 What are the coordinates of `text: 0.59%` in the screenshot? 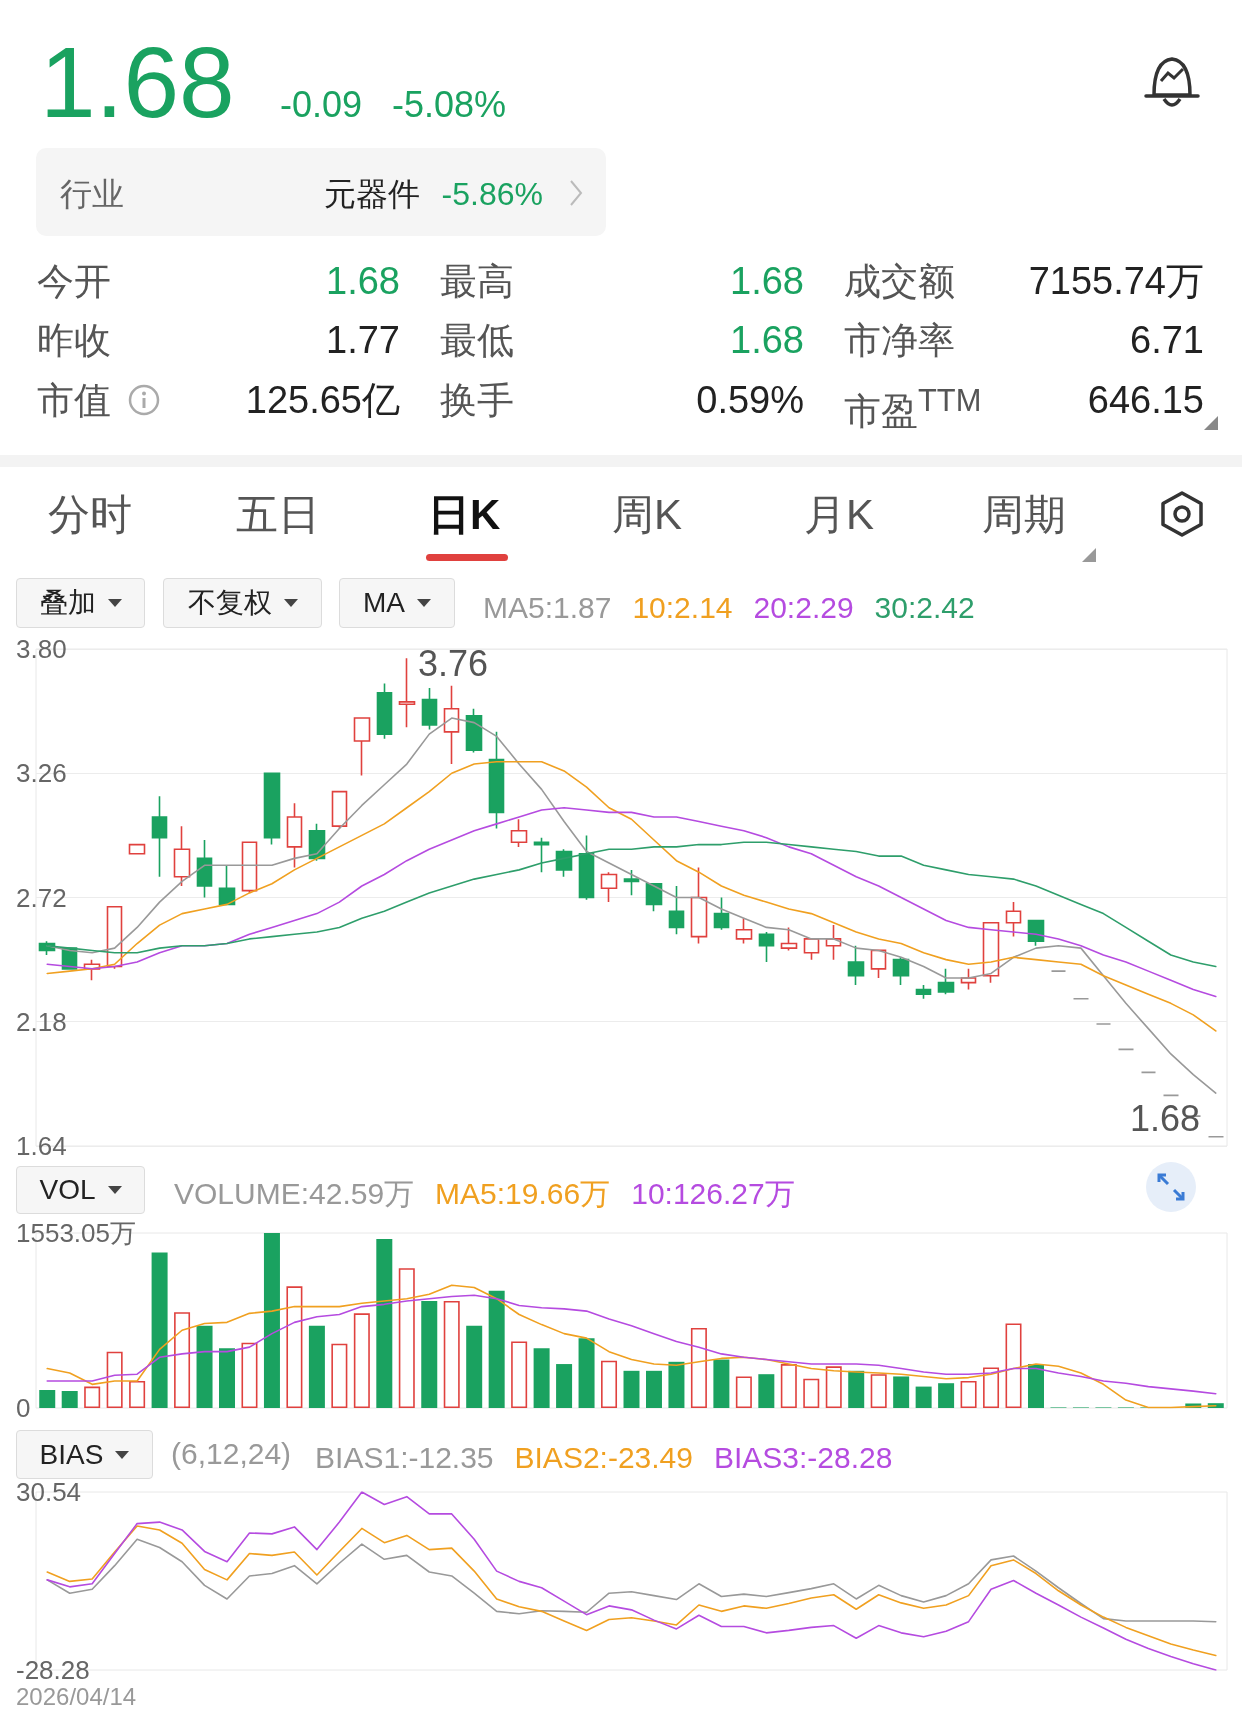 It's located at (750, 400).